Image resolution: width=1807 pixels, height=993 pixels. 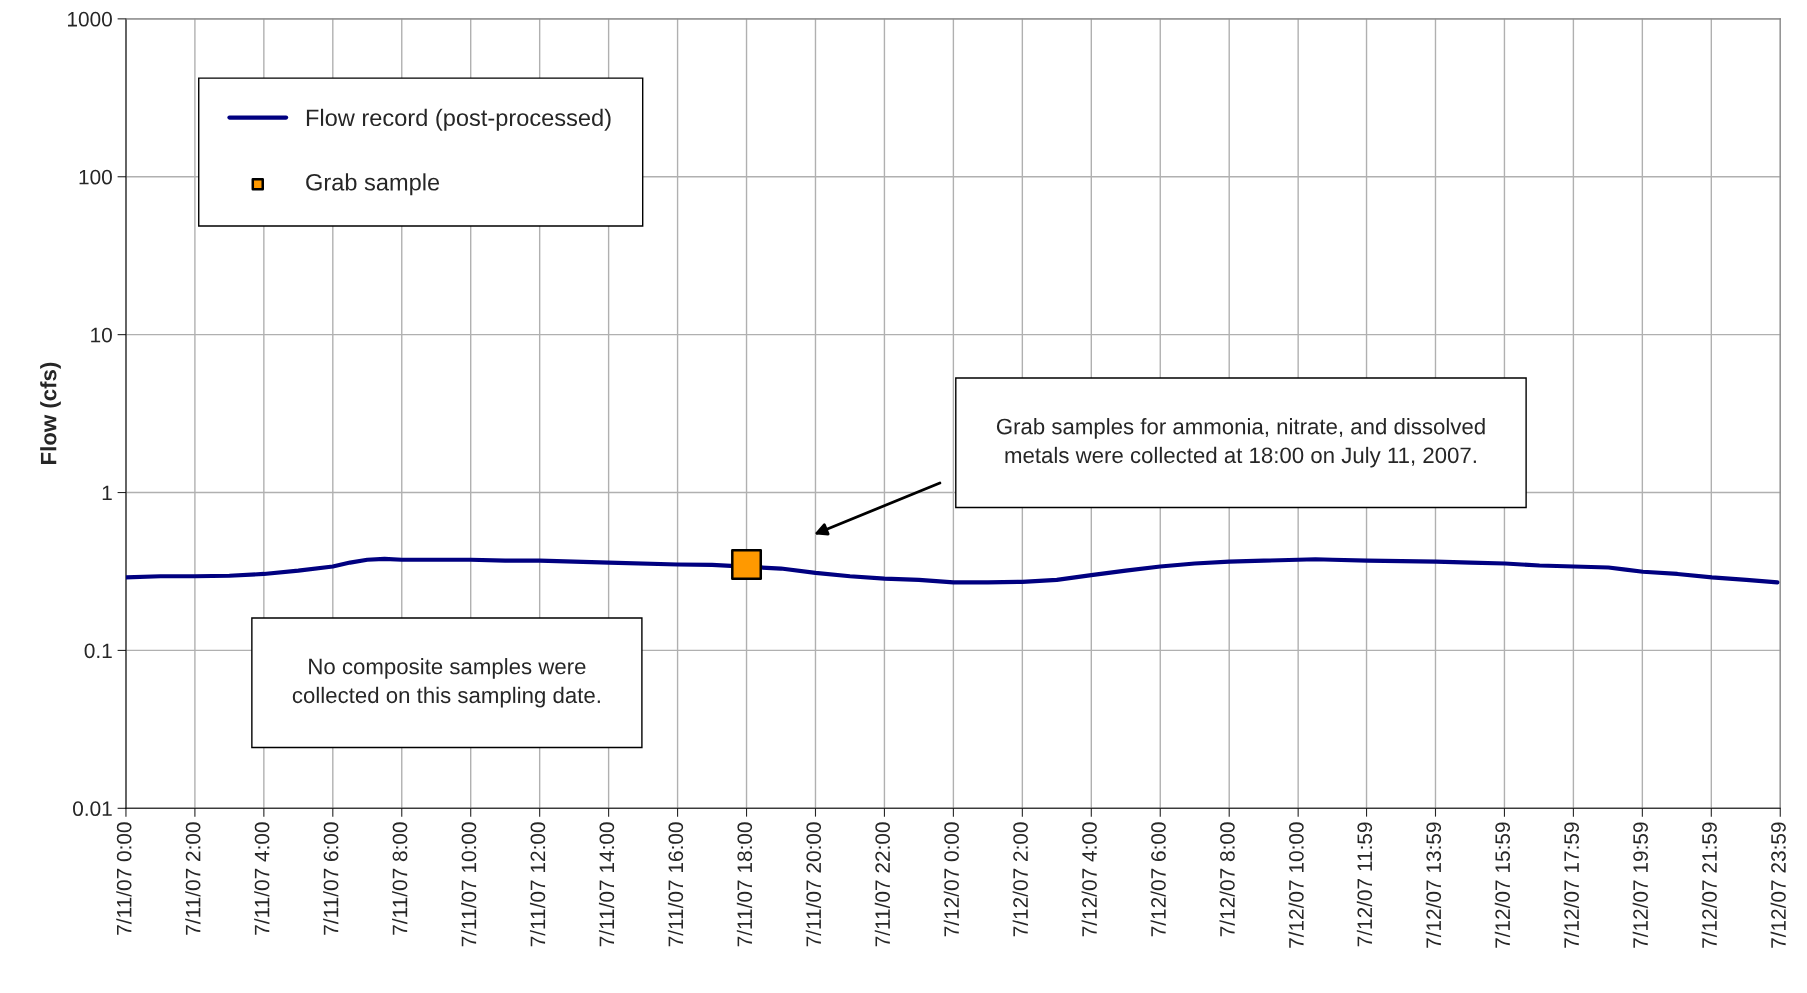 What do you see at coordinates (1709, 885) in the screenshot?
I see `x-tick-label: 7/12/07 21:59` at bounding box center [1709, 885].